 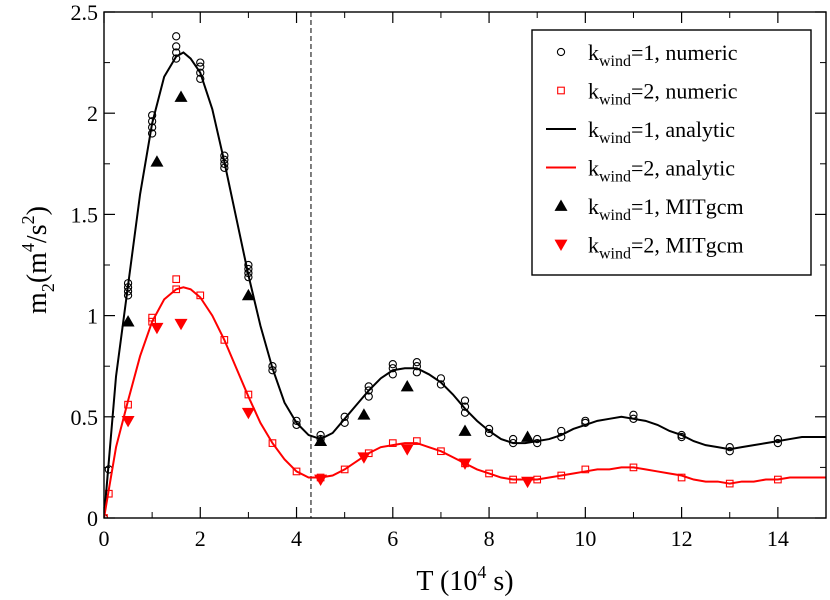 I want to click on y-axis-label-unit: (m, so click(x=37, y=267).